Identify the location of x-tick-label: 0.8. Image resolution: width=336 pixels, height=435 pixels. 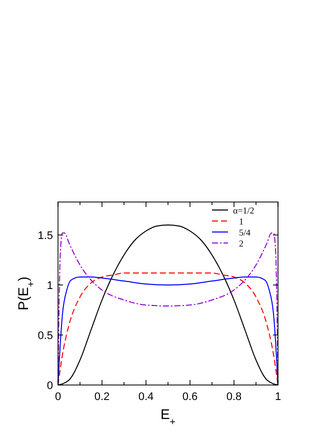
(234, 397).